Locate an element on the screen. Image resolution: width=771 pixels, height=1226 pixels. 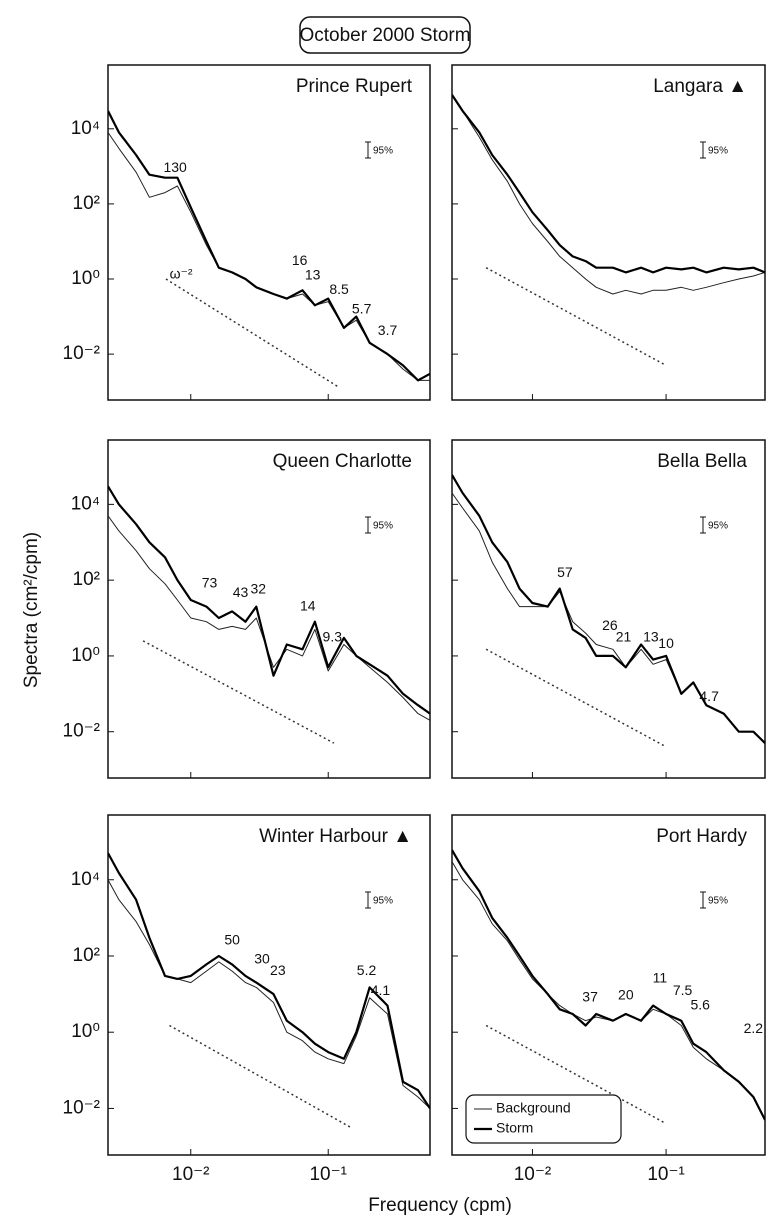
period-label: 26 is located at coordinates (610, 625).